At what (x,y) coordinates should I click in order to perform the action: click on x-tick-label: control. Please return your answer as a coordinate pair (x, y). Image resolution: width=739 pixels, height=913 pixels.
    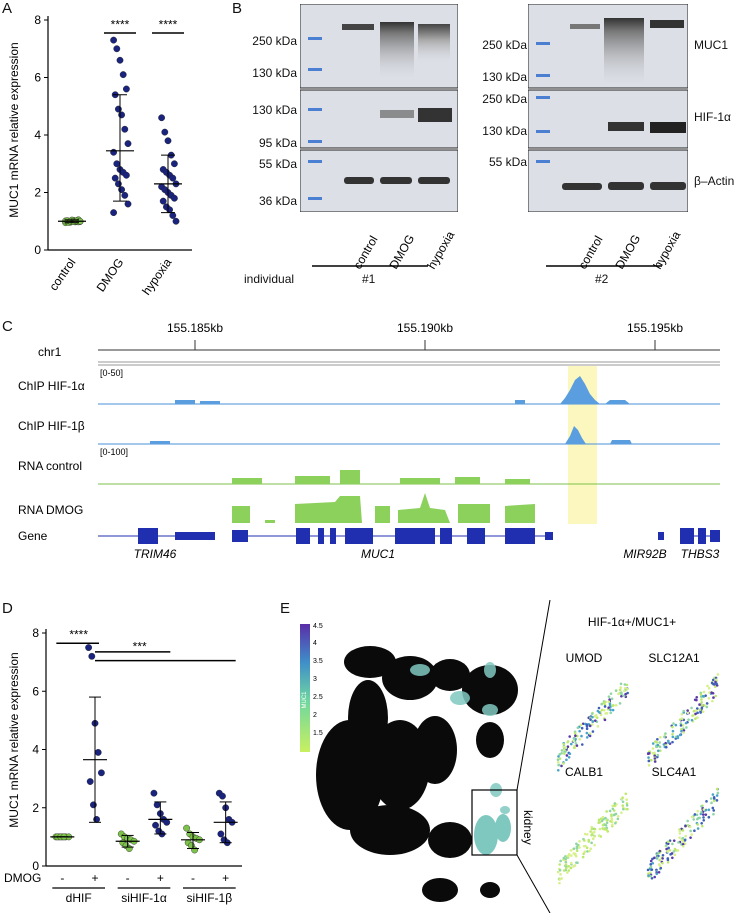
    Looking at the image, I should click on (62, 275).